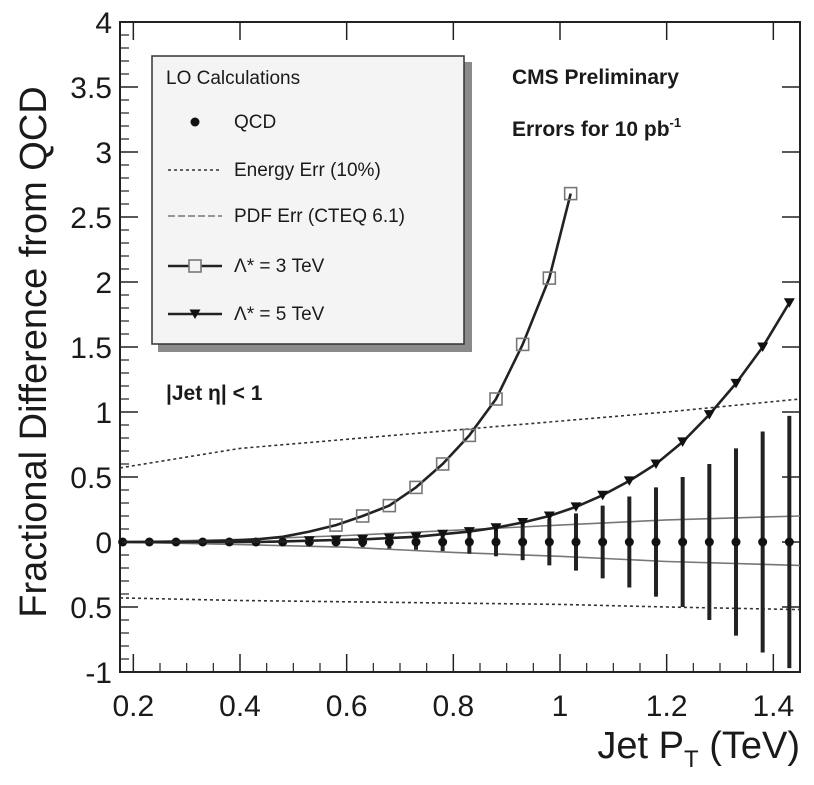 The width and height of the screenshot is (814, 785). Describe the element at coordinates (460, 554) in the screenshot. I see `pdf-err-lower-line` at that location.